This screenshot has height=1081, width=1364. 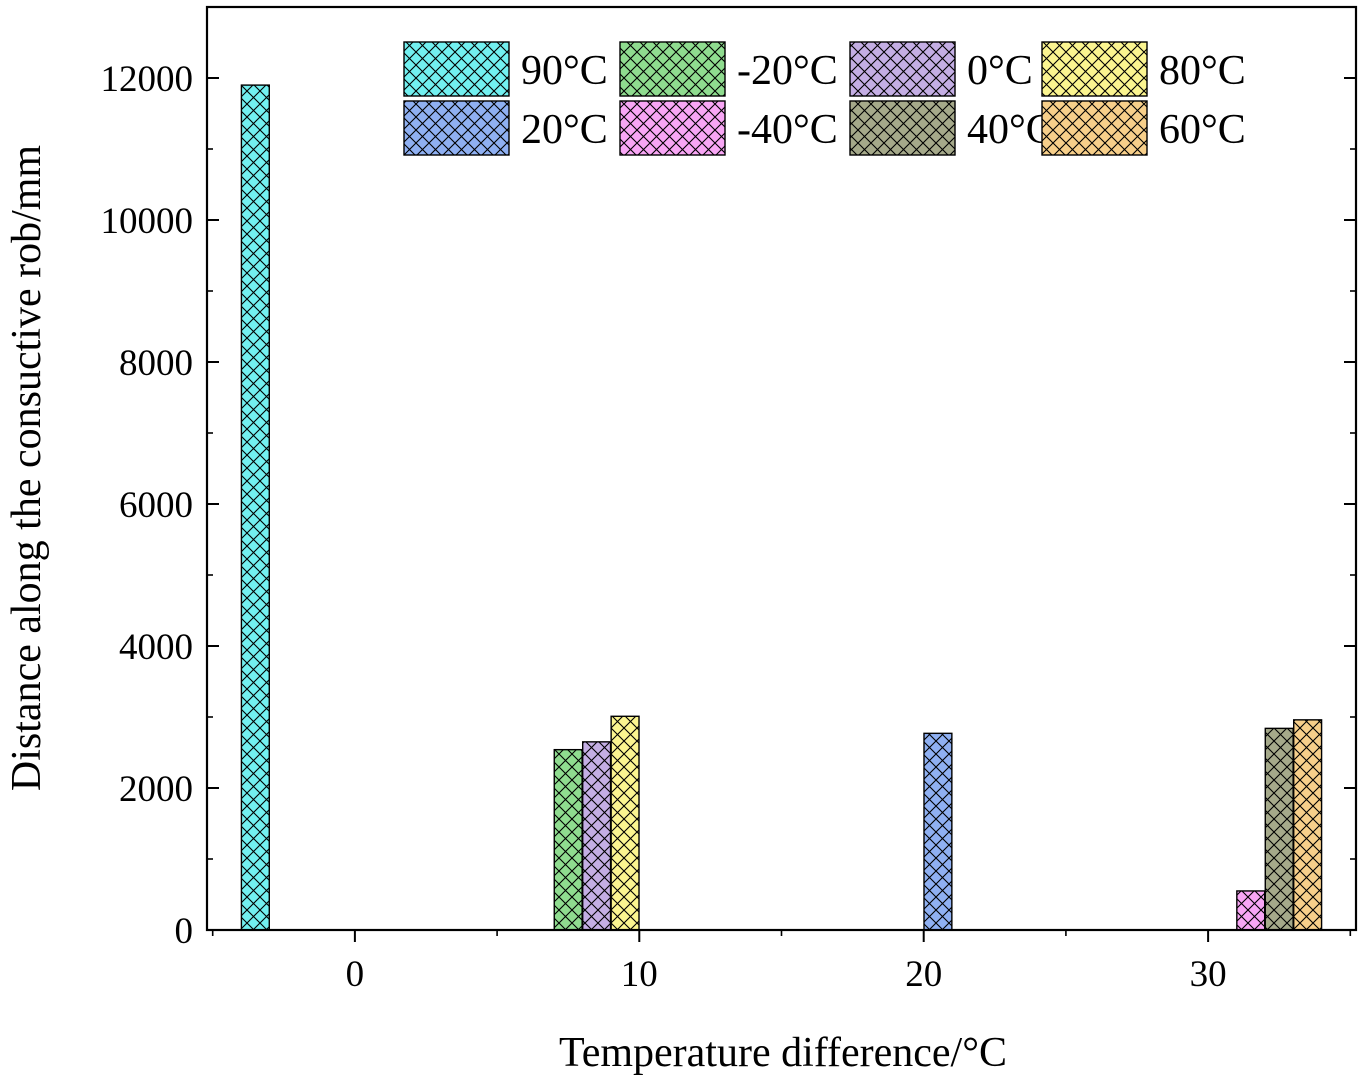 What do you see at coordinates (1208, 974) in the screenshot?
I see `x-tick-label: 30` at bounding box center [1208, 974].